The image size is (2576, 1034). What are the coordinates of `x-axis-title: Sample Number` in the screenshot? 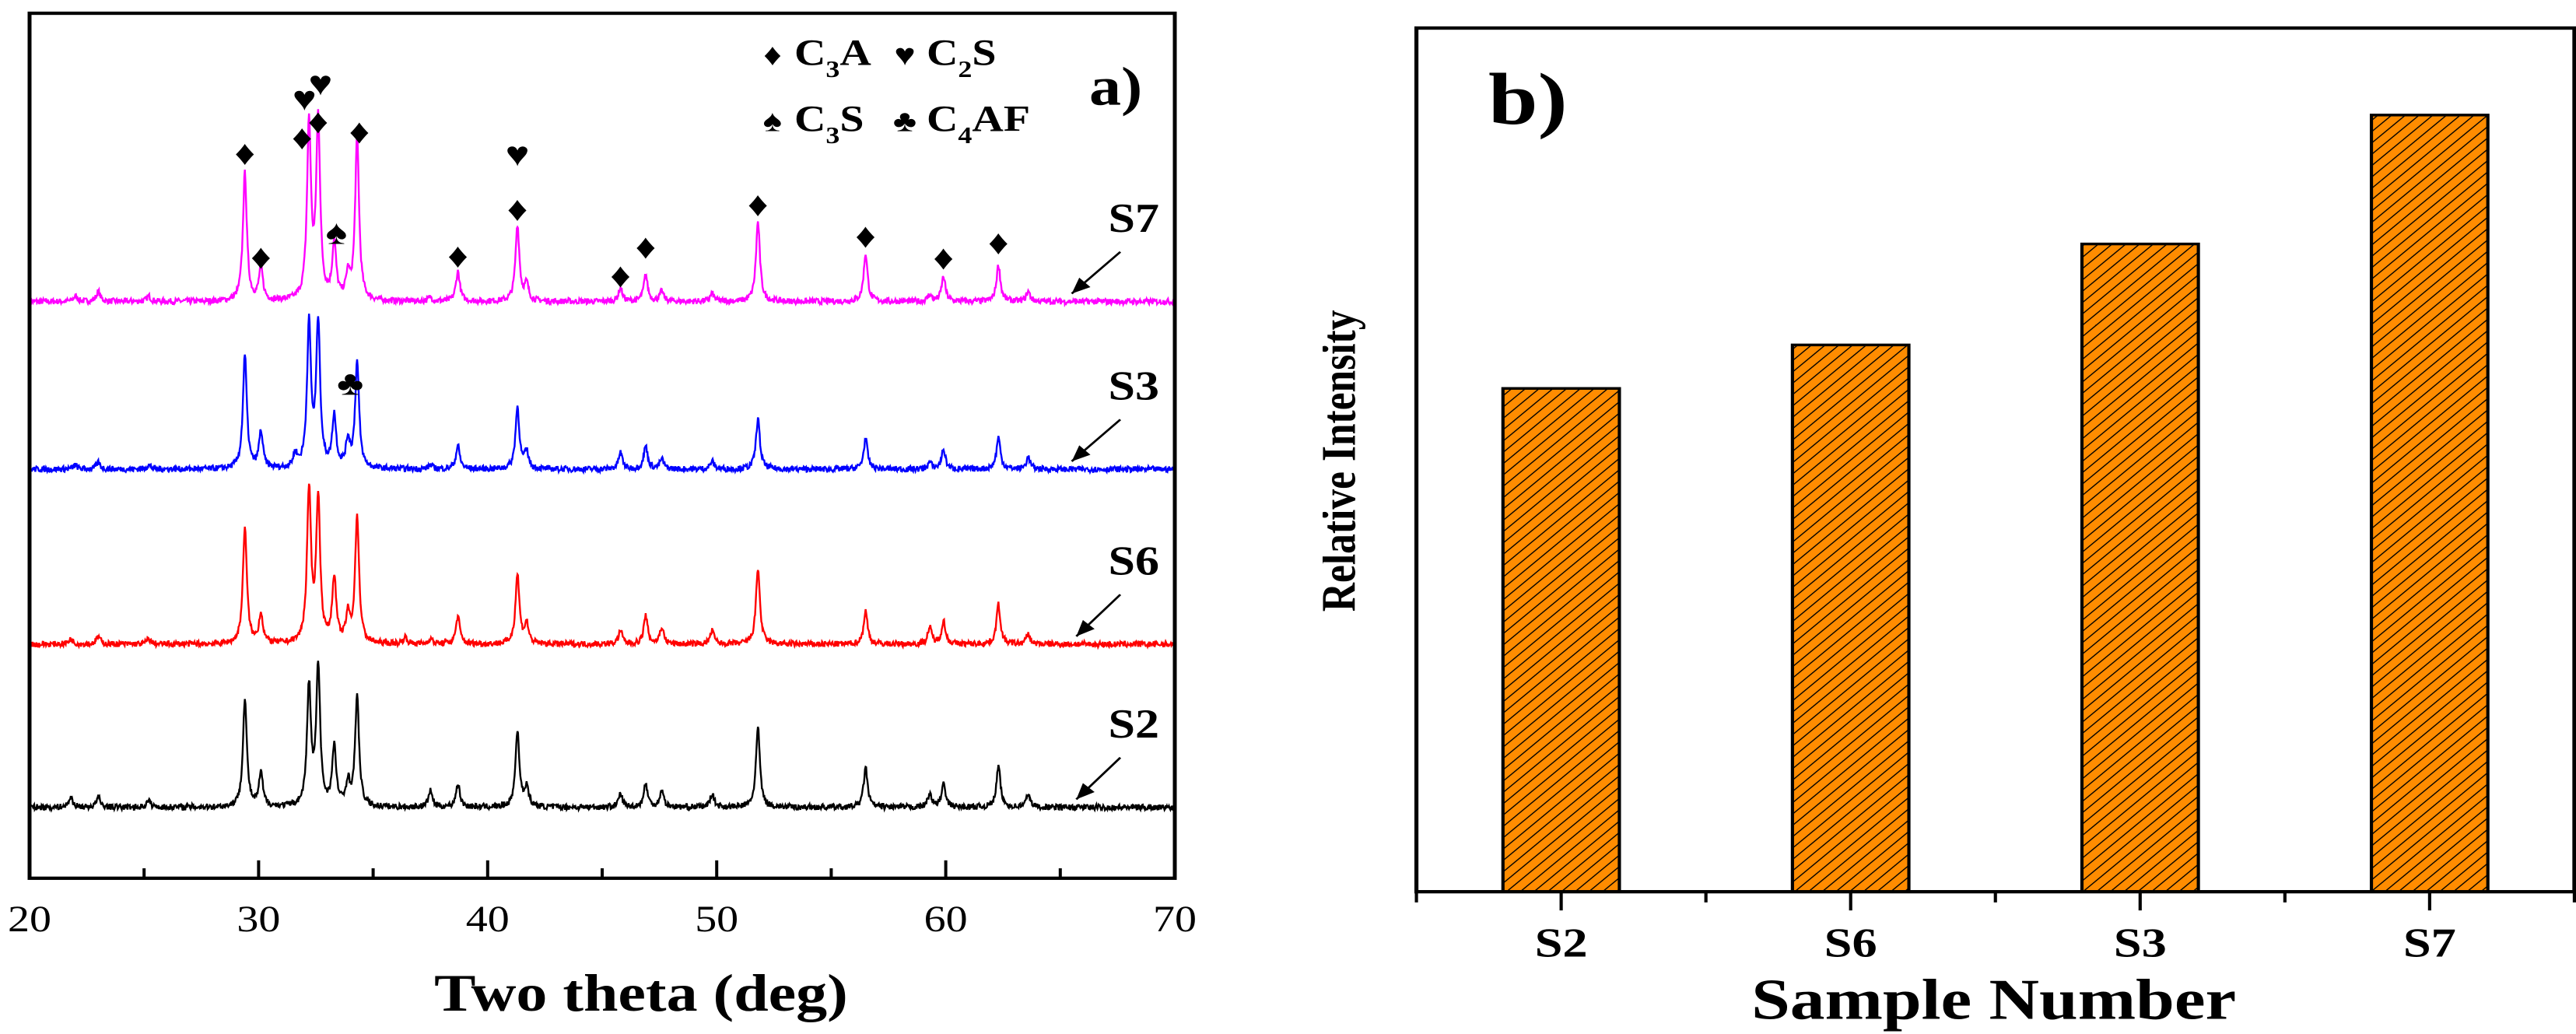 It's located at (1993, 1000).